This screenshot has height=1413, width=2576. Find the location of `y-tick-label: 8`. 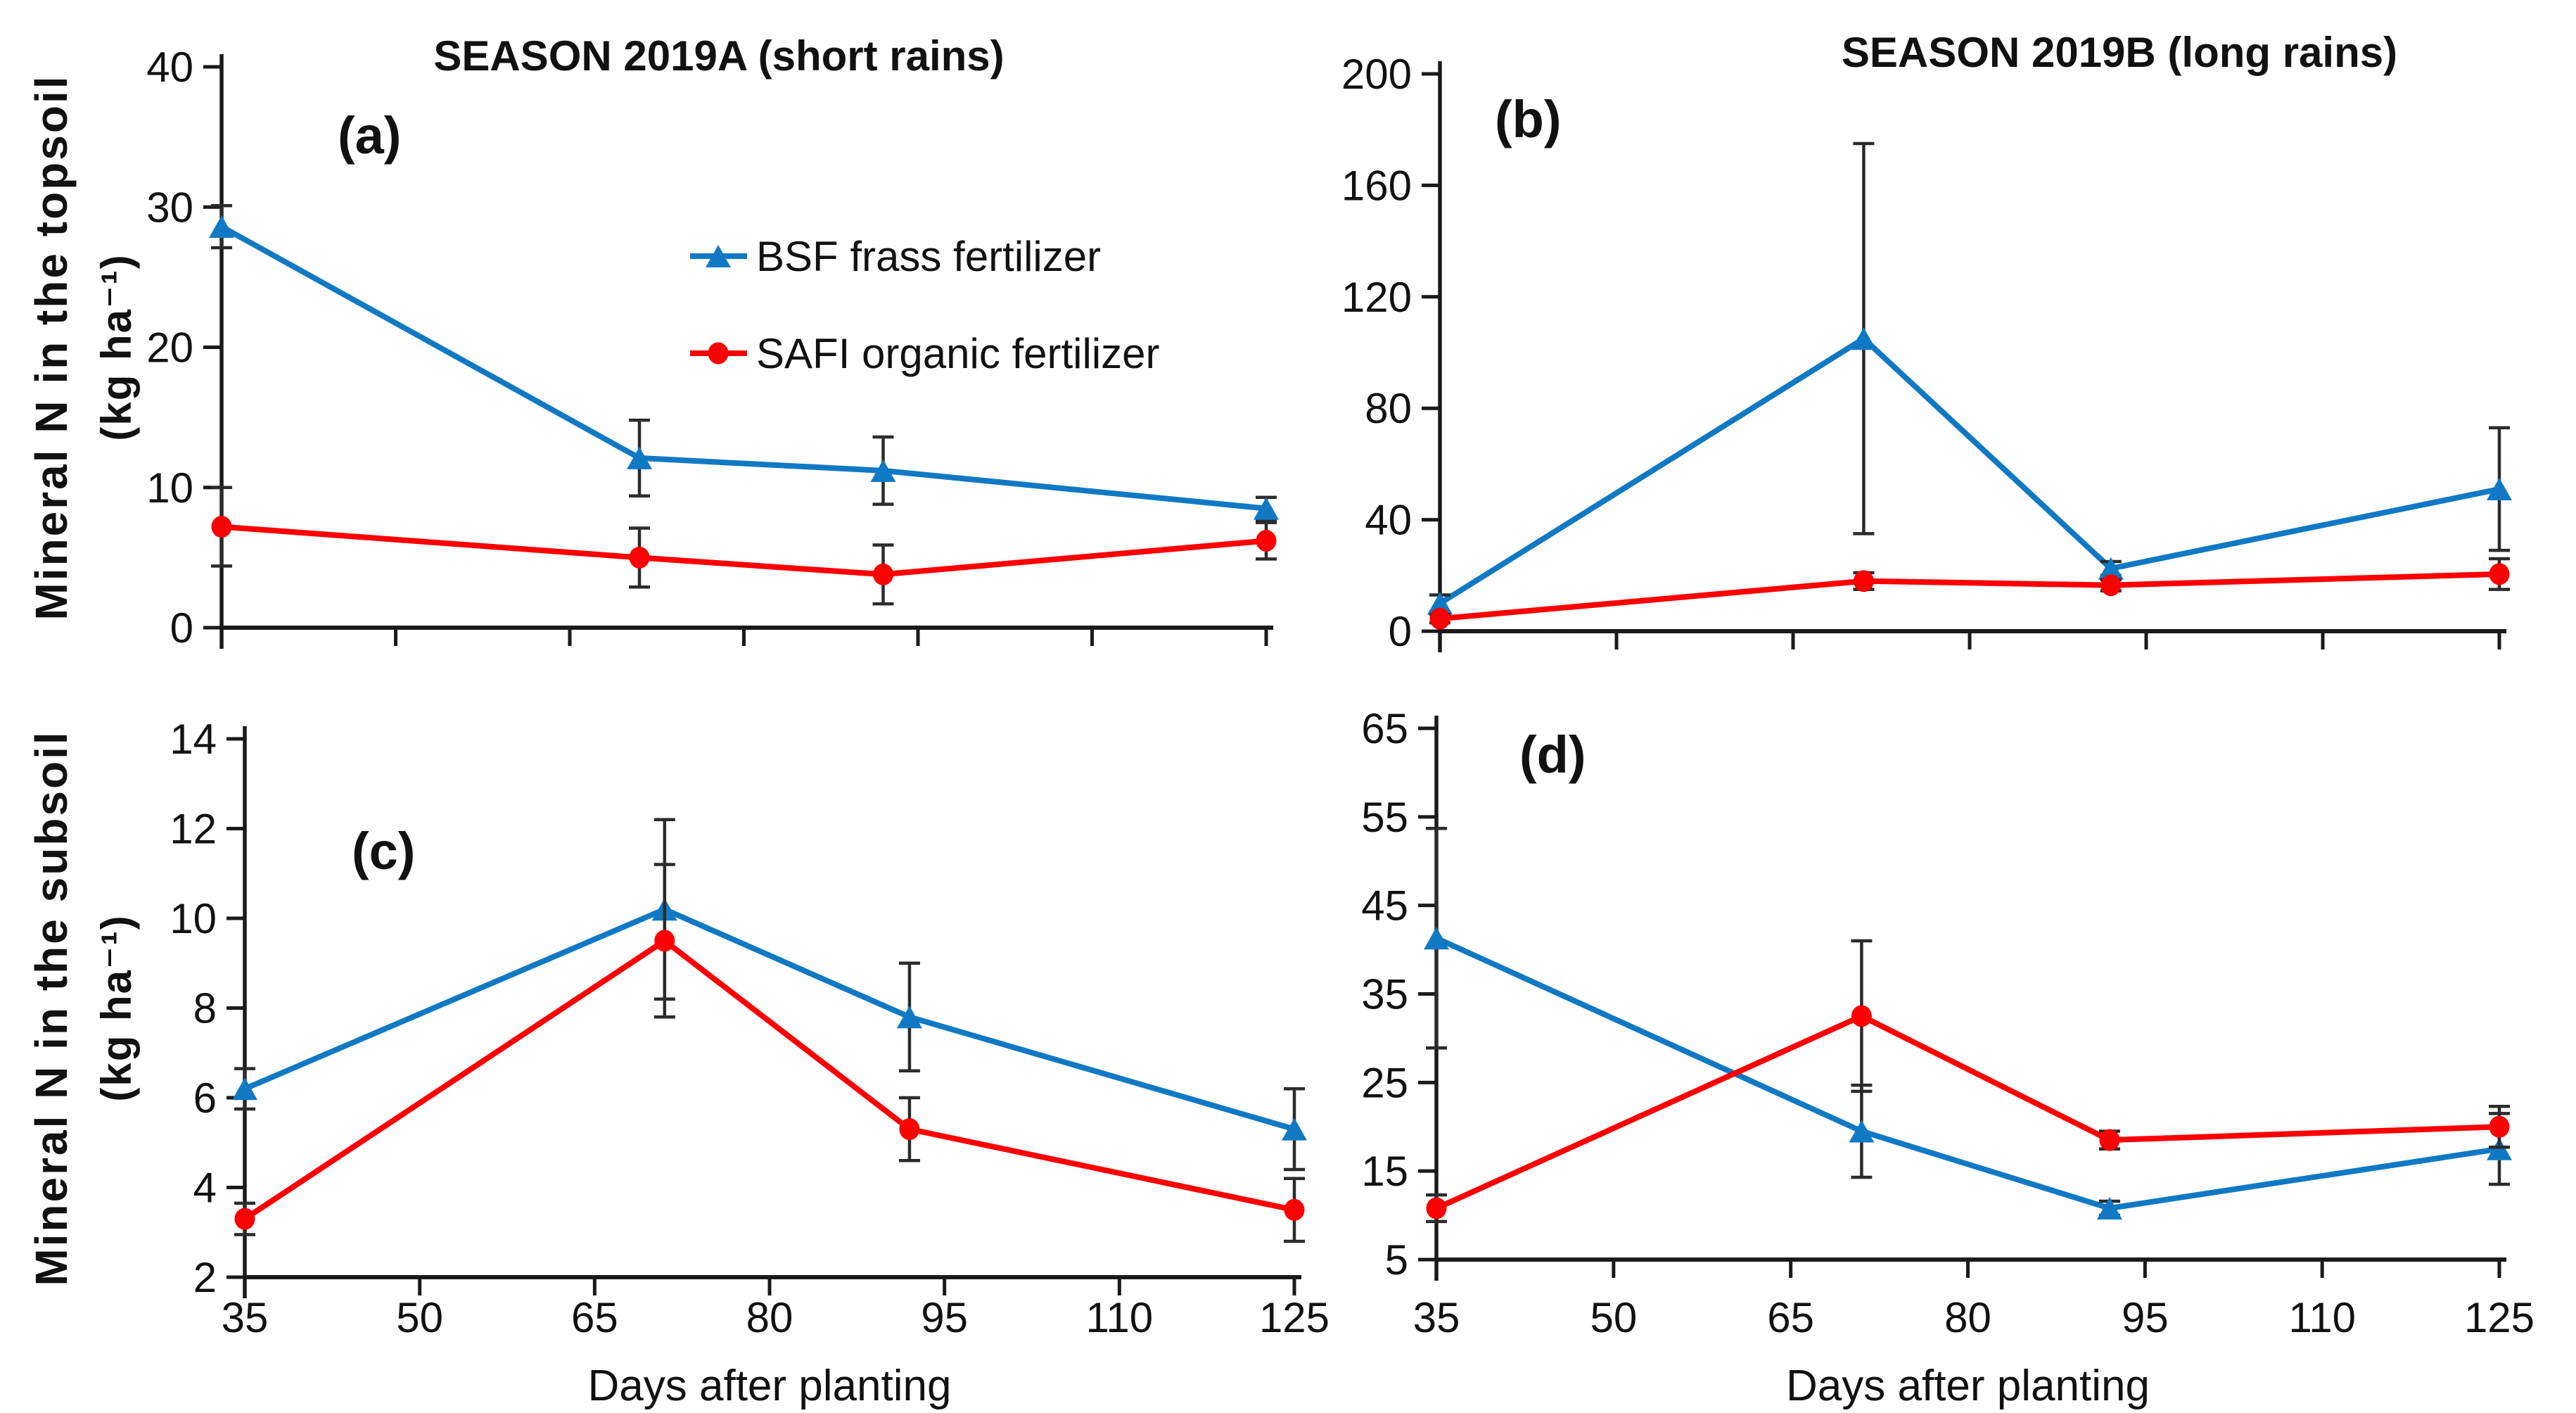

y-tick-label: 8 is located at coordinates (205, 1008).